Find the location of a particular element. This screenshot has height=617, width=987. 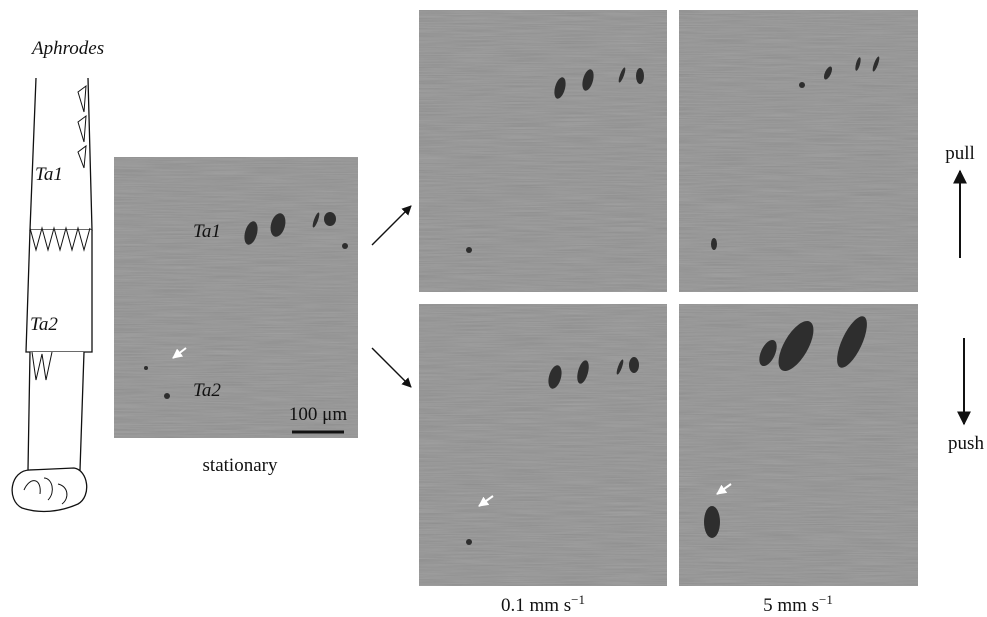

direction-label: push is located at coordinates (966, 443).